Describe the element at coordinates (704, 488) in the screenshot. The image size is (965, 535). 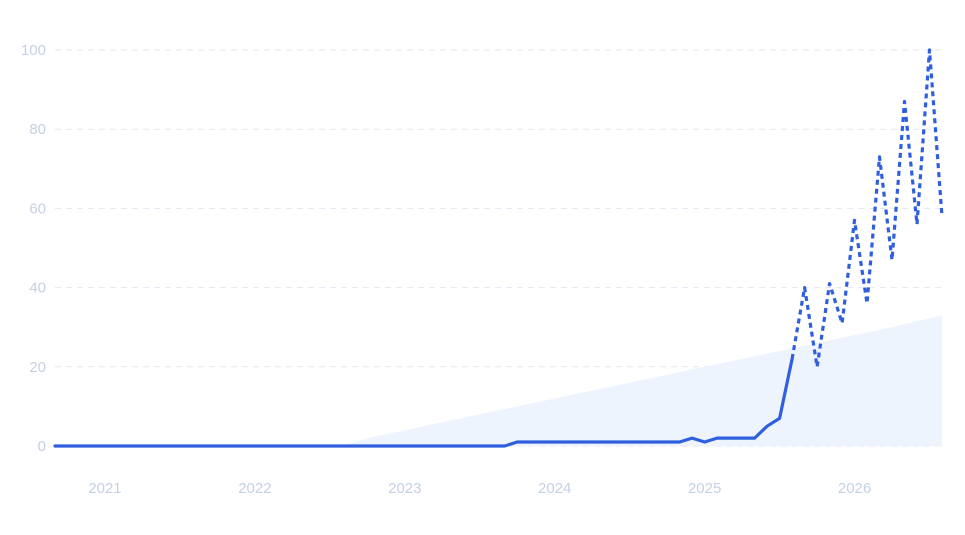
I see `x-tick-label: 2025` at that location.